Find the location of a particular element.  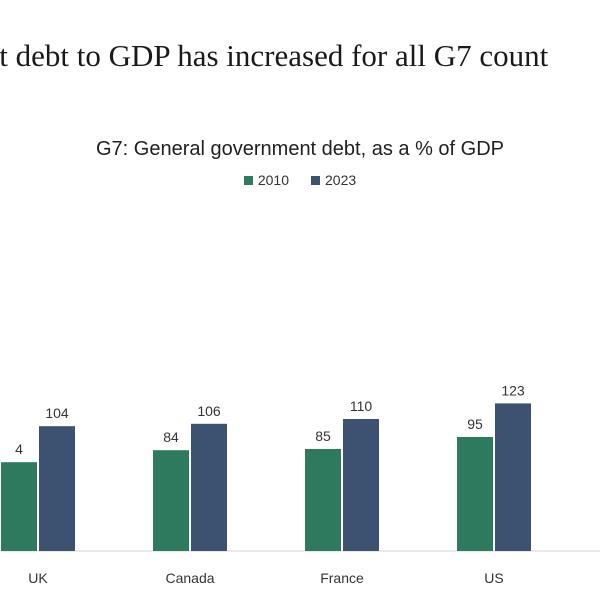

bar-2010-france is located at coordinates (323, 500).